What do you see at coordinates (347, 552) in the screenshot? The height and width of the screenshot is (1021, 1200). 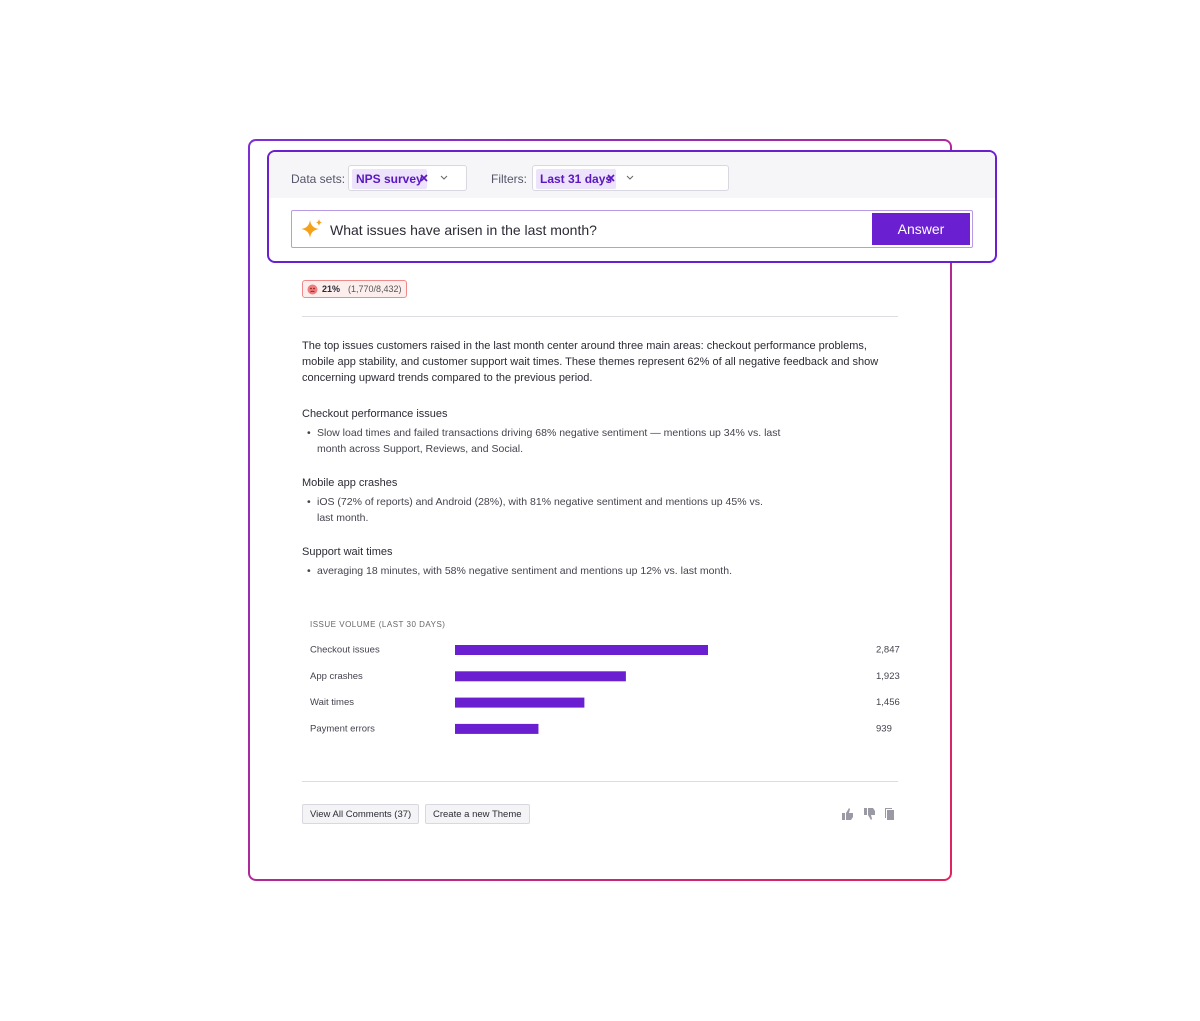 I see `section-heading: Support wait times` at bounding box center [347, 552].